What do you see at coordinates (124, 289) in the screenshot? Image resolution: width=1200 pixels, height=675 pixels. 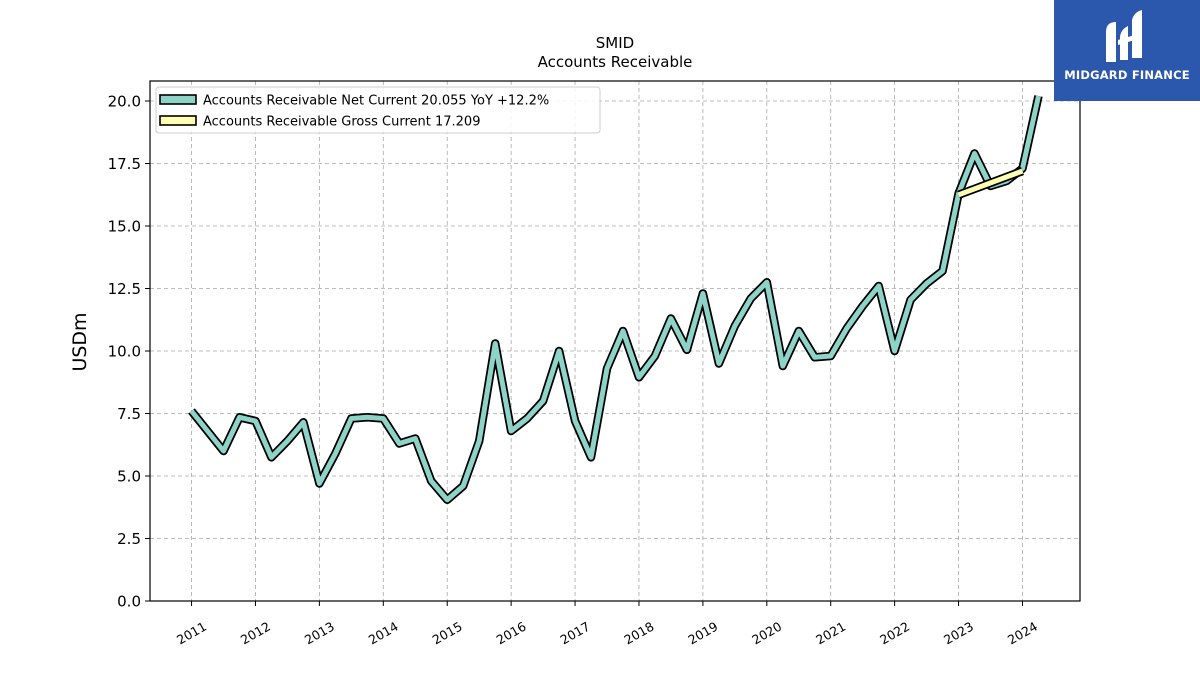 I see `y-tick-label: 12.5` at bounding box center [124, 289].